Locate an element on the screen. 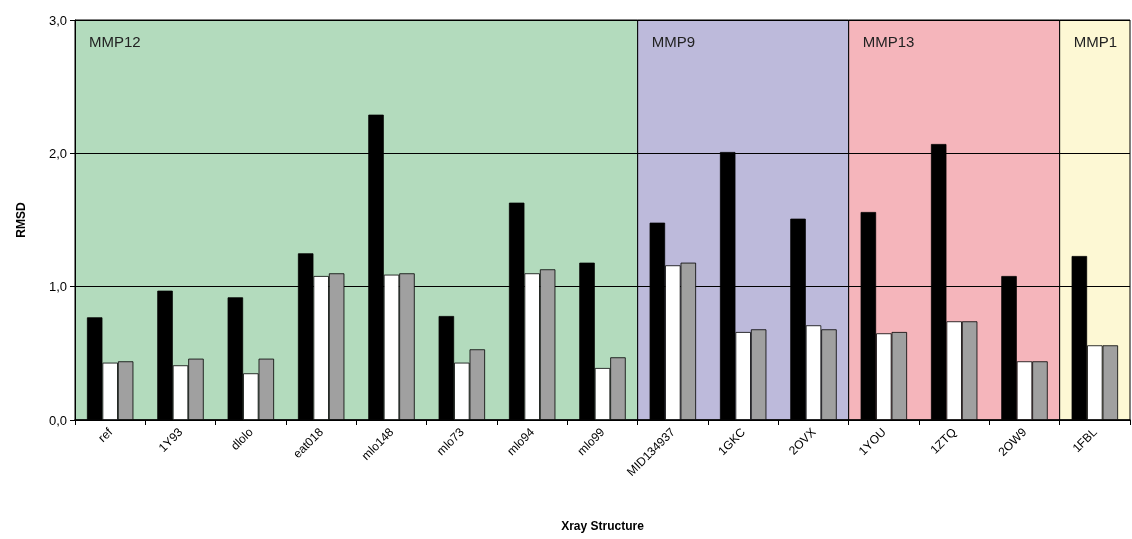 The height and width of the screenshot is (539, 1132). x-tick-label: ref is located at coordinates (105, 434).